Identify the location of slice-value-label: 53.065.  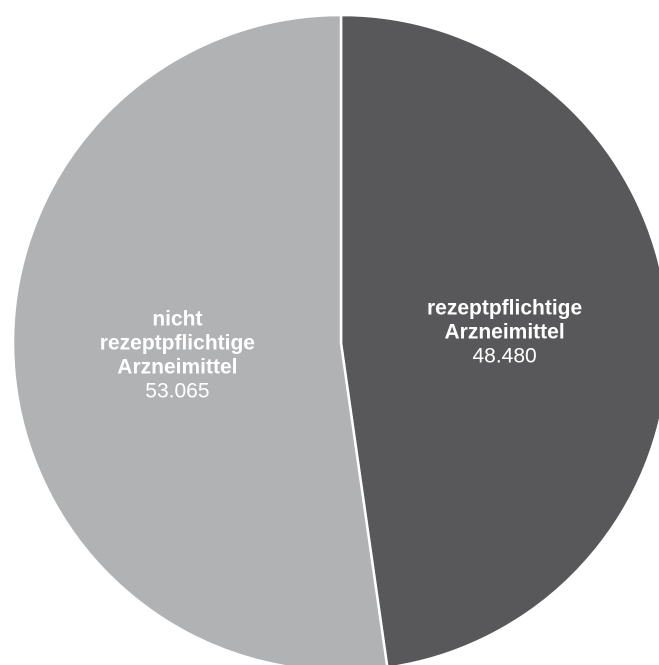
(177, 391).